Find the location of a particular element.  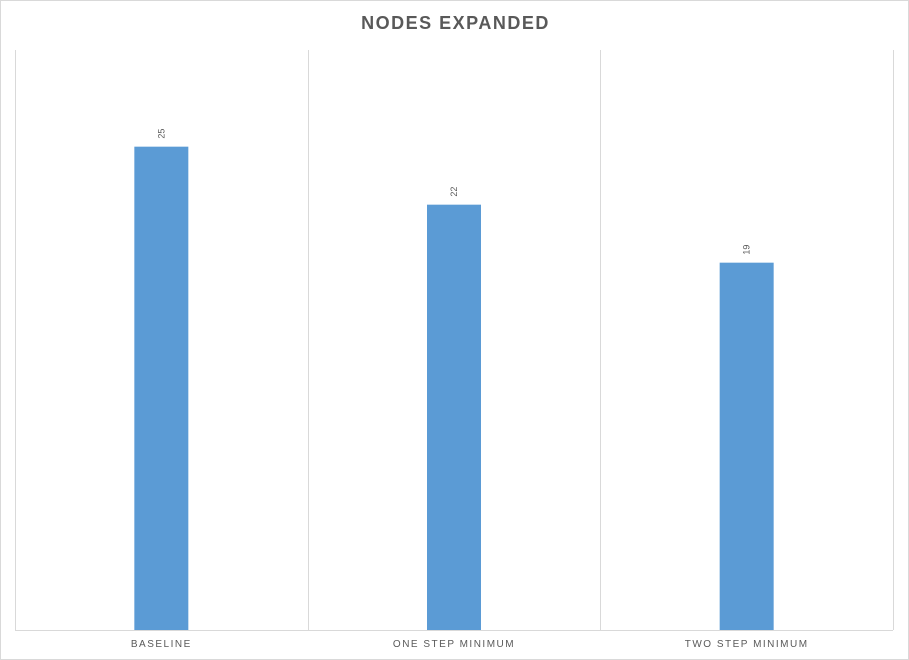

x-tick-label: TWO STEP MINIMUM is located at coordinates (747, 644).